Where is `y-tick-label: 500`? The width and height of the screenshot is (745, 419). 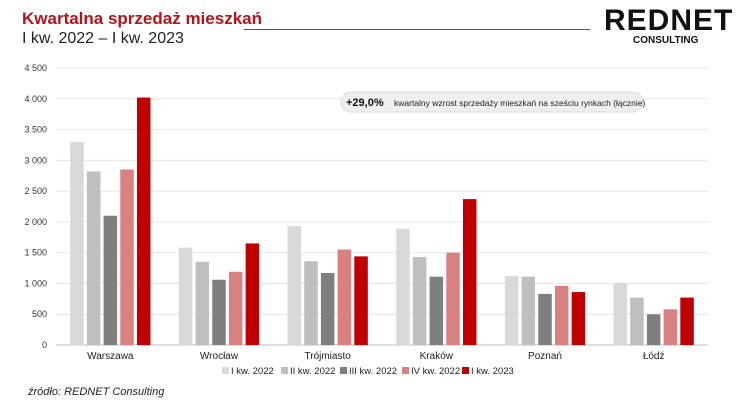
y-tick-label: 500 is located at coordinates (39, 314).